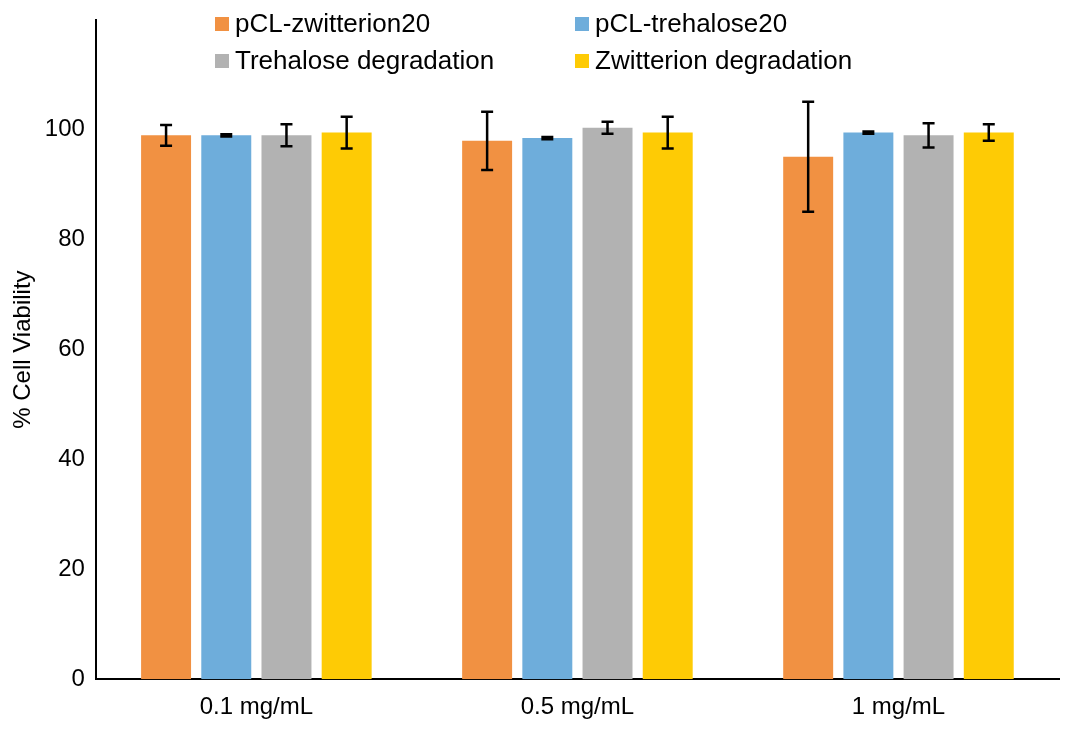 The height and width of the screenshot is (736, 1069). What do you see at coordinates (71, 458) in the screenshot?
I see `y-tick-label: 40` at bounding box center [71, 458].